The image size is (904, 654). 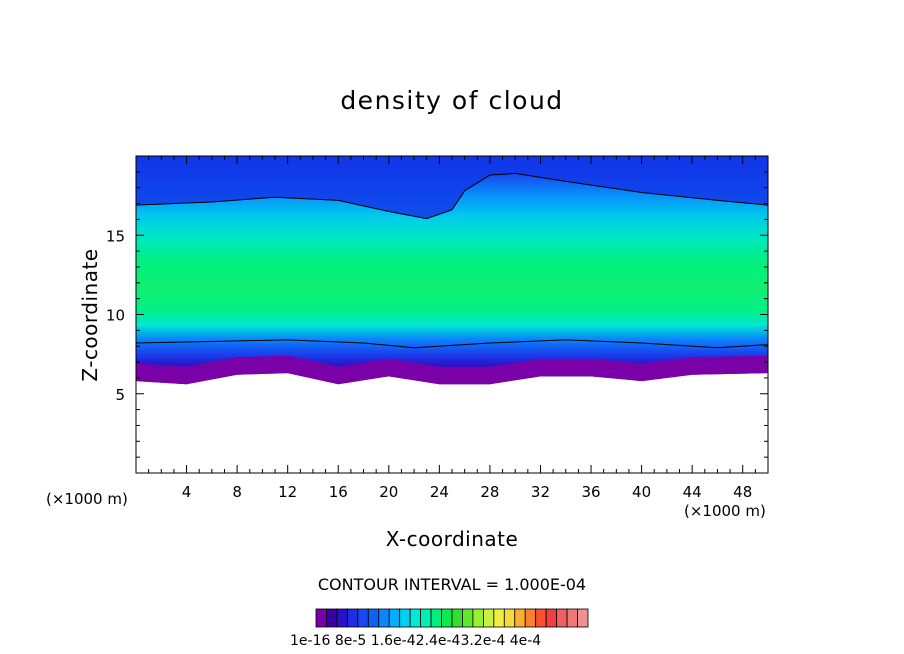 What do you see at coordinates (187, 492) in the screenshot?
I see `x-tick-label: 4` at bounding box center [187, 492].